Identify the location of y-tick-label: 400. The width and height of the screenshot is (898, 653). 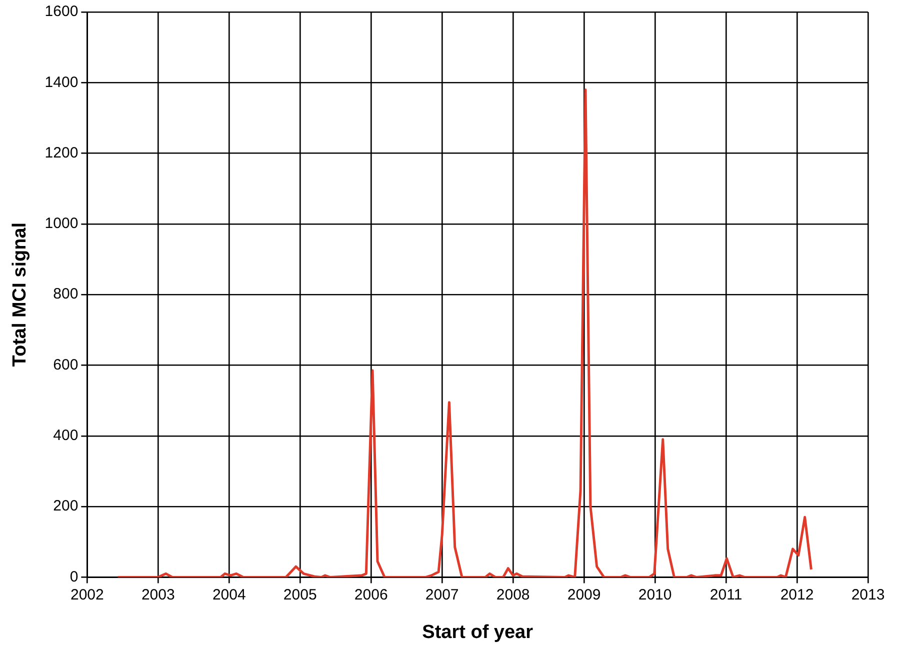
(65, 435).